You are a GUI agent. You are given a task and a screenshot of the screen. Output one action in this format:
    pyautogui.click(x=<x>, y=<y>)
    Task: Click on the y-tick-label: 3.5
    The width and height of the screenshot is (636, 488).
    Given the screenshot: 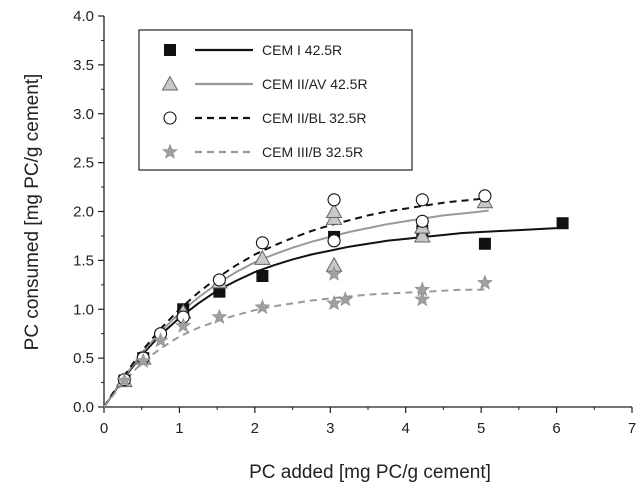 What is the action you would take?
    pyautogui.click(x=83, y=65)
    